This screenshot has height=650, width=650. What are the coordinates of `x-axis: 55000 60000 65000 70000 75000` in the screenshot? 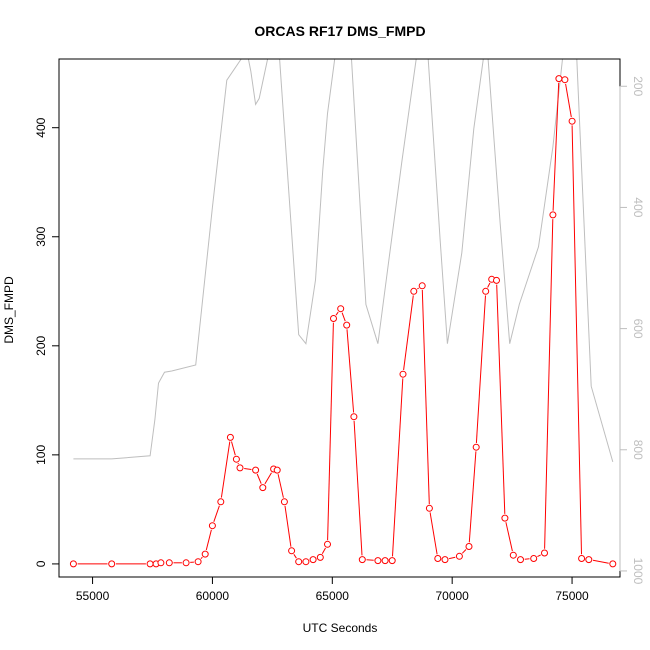 It's located at (332, 589).